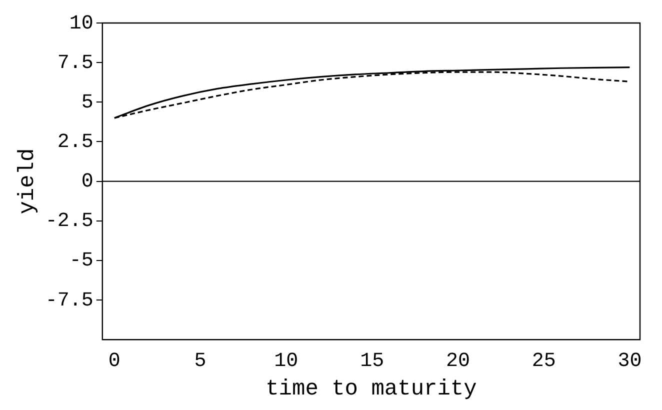 This screenshot has width=662, height=410. Describe the element at coordinates (286, 361) in the screenshot. I see `x-tick-label: 10` at that location.